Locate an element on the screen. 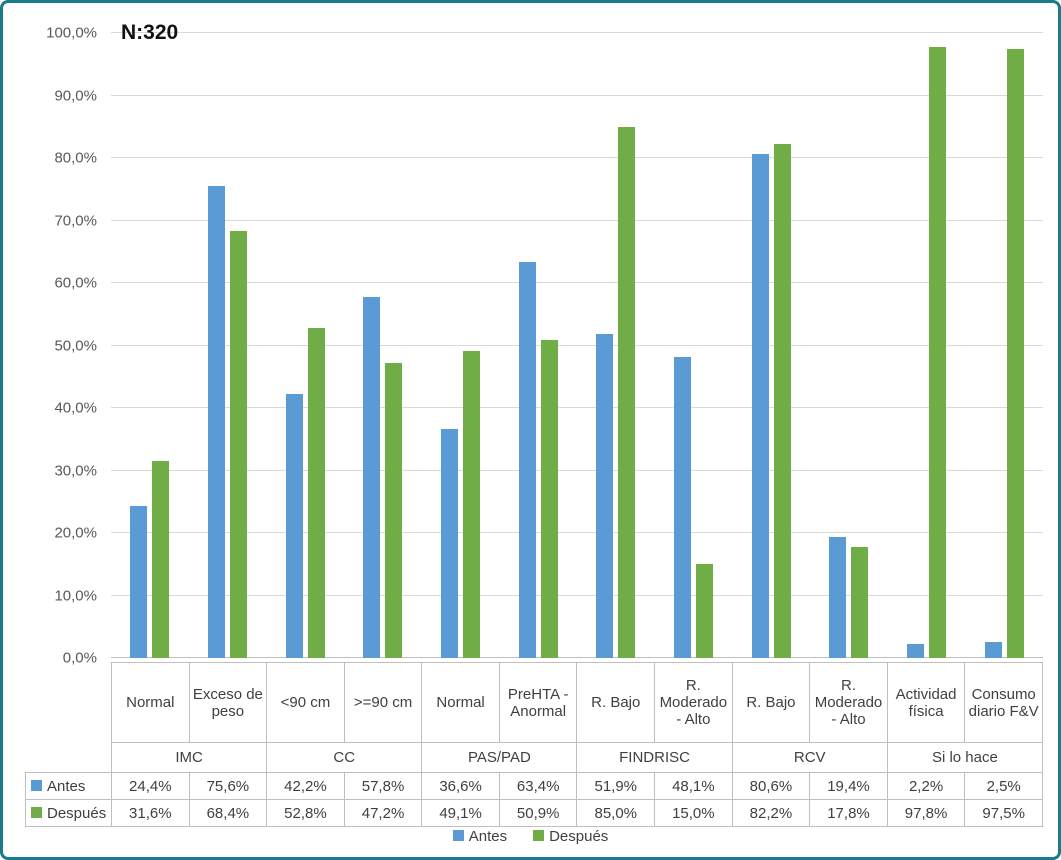 The height and width of the screenshot is (860, 1061). value-cell: 31,6% is located at coordinates (150, 813).